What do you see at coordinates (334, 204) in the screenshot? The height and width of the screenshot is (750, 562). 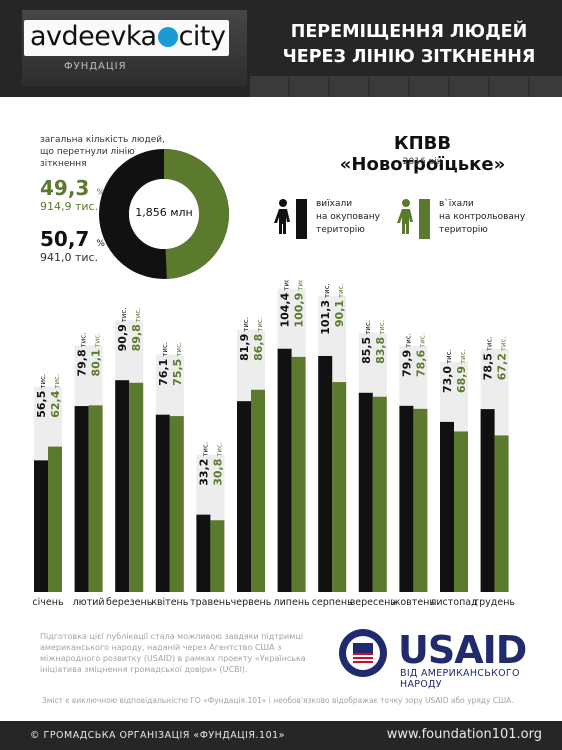 I see `legend-black-line1: виїхали` at bounding box center [334, 204].